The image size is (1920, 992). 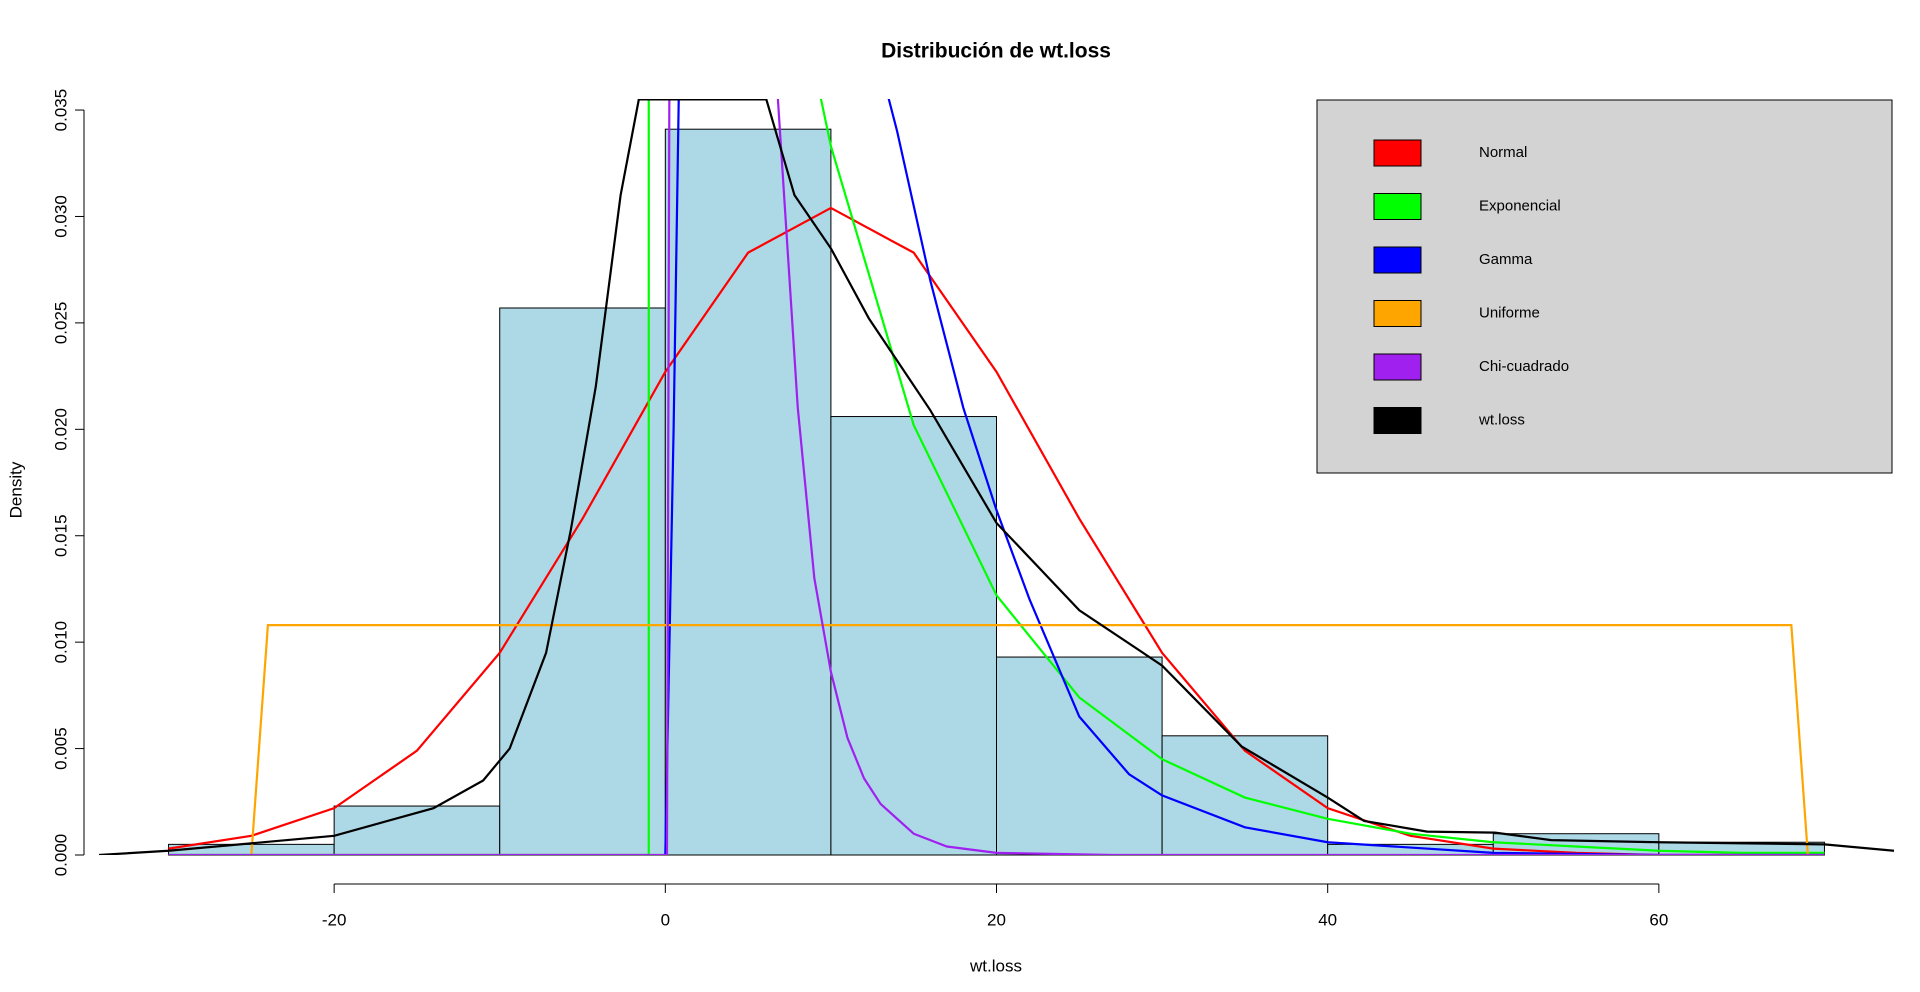 What do you see at coordinates (60, 748) in the screenshot?
I see `y-tick-label: 0.005` at bounding box center [60, 748].